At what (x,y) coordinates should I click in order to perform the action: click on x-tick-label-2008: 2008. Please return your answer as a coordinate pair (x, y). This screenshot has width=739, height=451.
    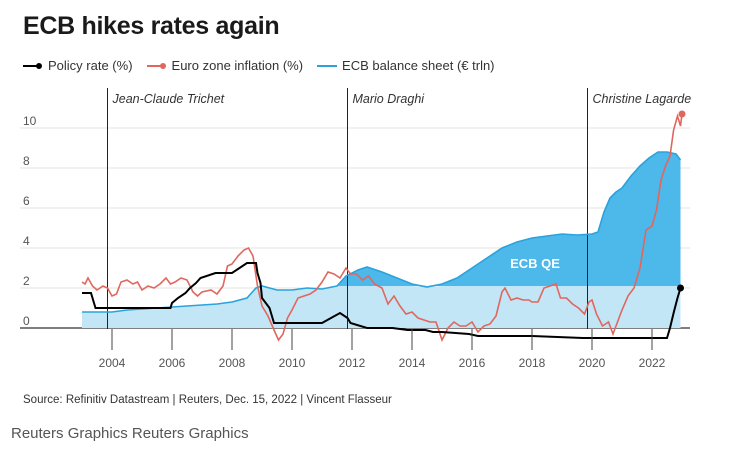
    Looking at the image, I should click on (232, 363).